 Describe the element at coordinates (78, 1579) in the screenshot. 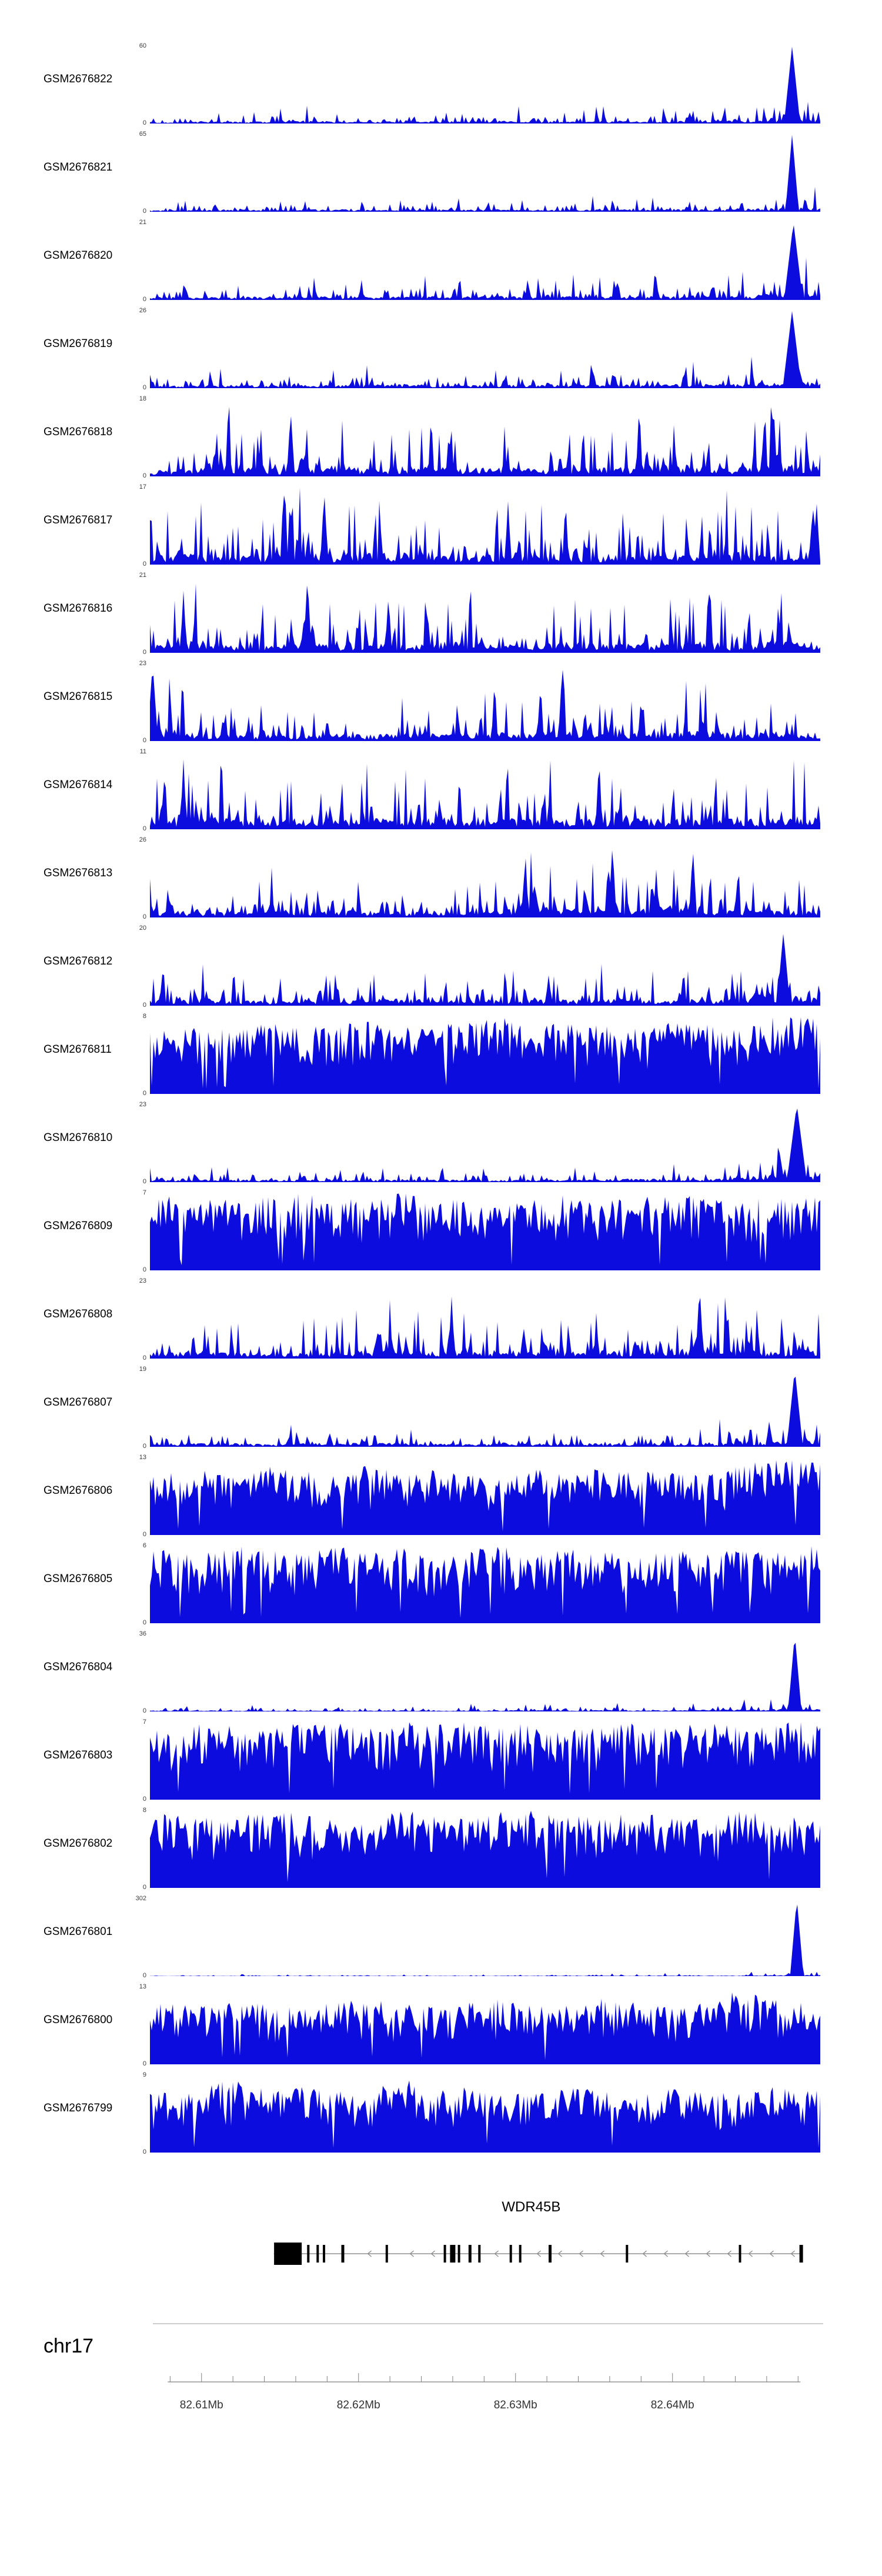

I see `track-label: GSM2676805` at that location.